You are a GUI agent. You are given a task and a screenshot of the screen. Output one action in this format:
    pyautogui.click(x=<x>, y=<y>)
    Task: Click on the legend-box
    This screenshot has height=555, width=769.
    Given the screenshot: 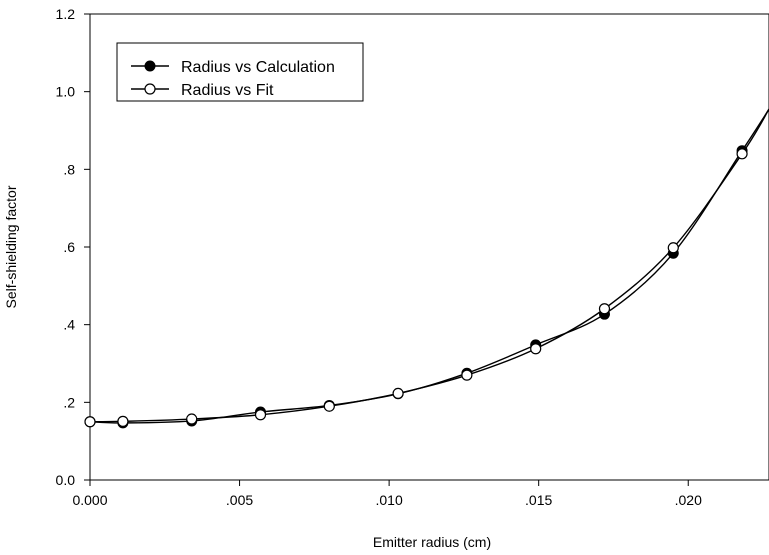 What is the action you would take?
    pyautogui.click(x=240, y=72)
    